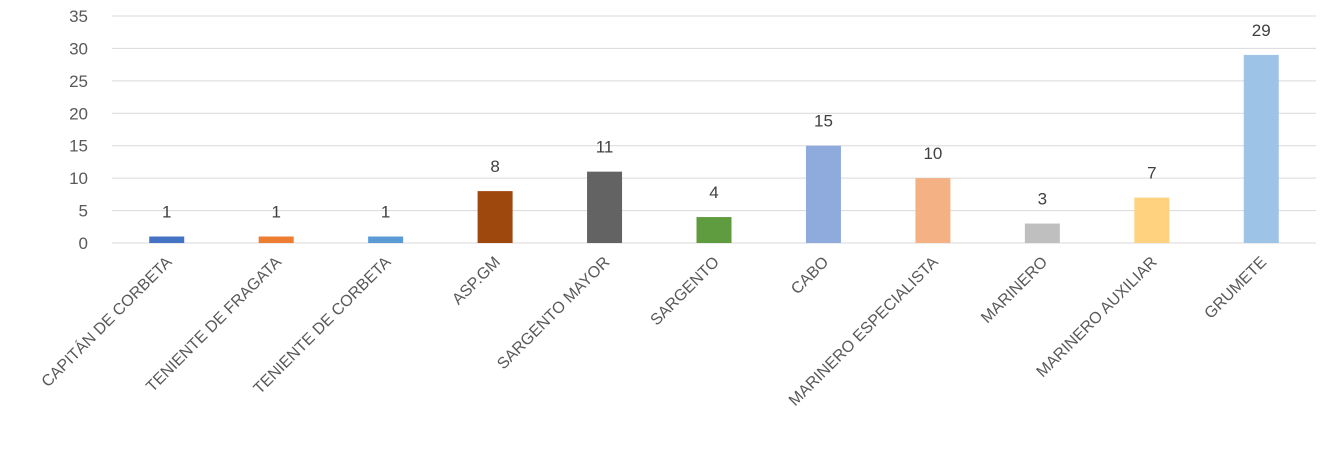  Describe the element at coordinates (106, 321) in the screenshot. I see `x-category-label: CAPITÁN DE CORBETA` at that location.